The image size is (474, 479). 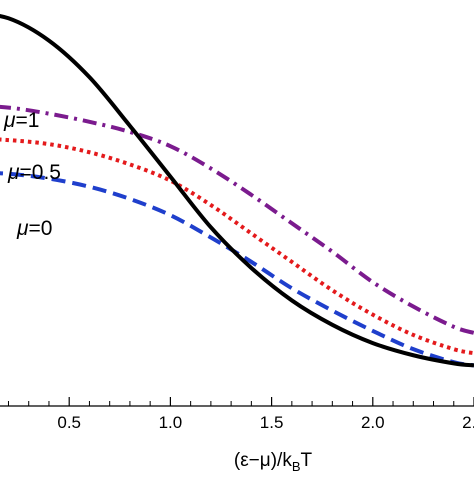 What do you see at coordinates (263, 460) in the screenshot?
I see `x-axis-label-main: (ε−μ)/k` at bounding box center [263, 460].